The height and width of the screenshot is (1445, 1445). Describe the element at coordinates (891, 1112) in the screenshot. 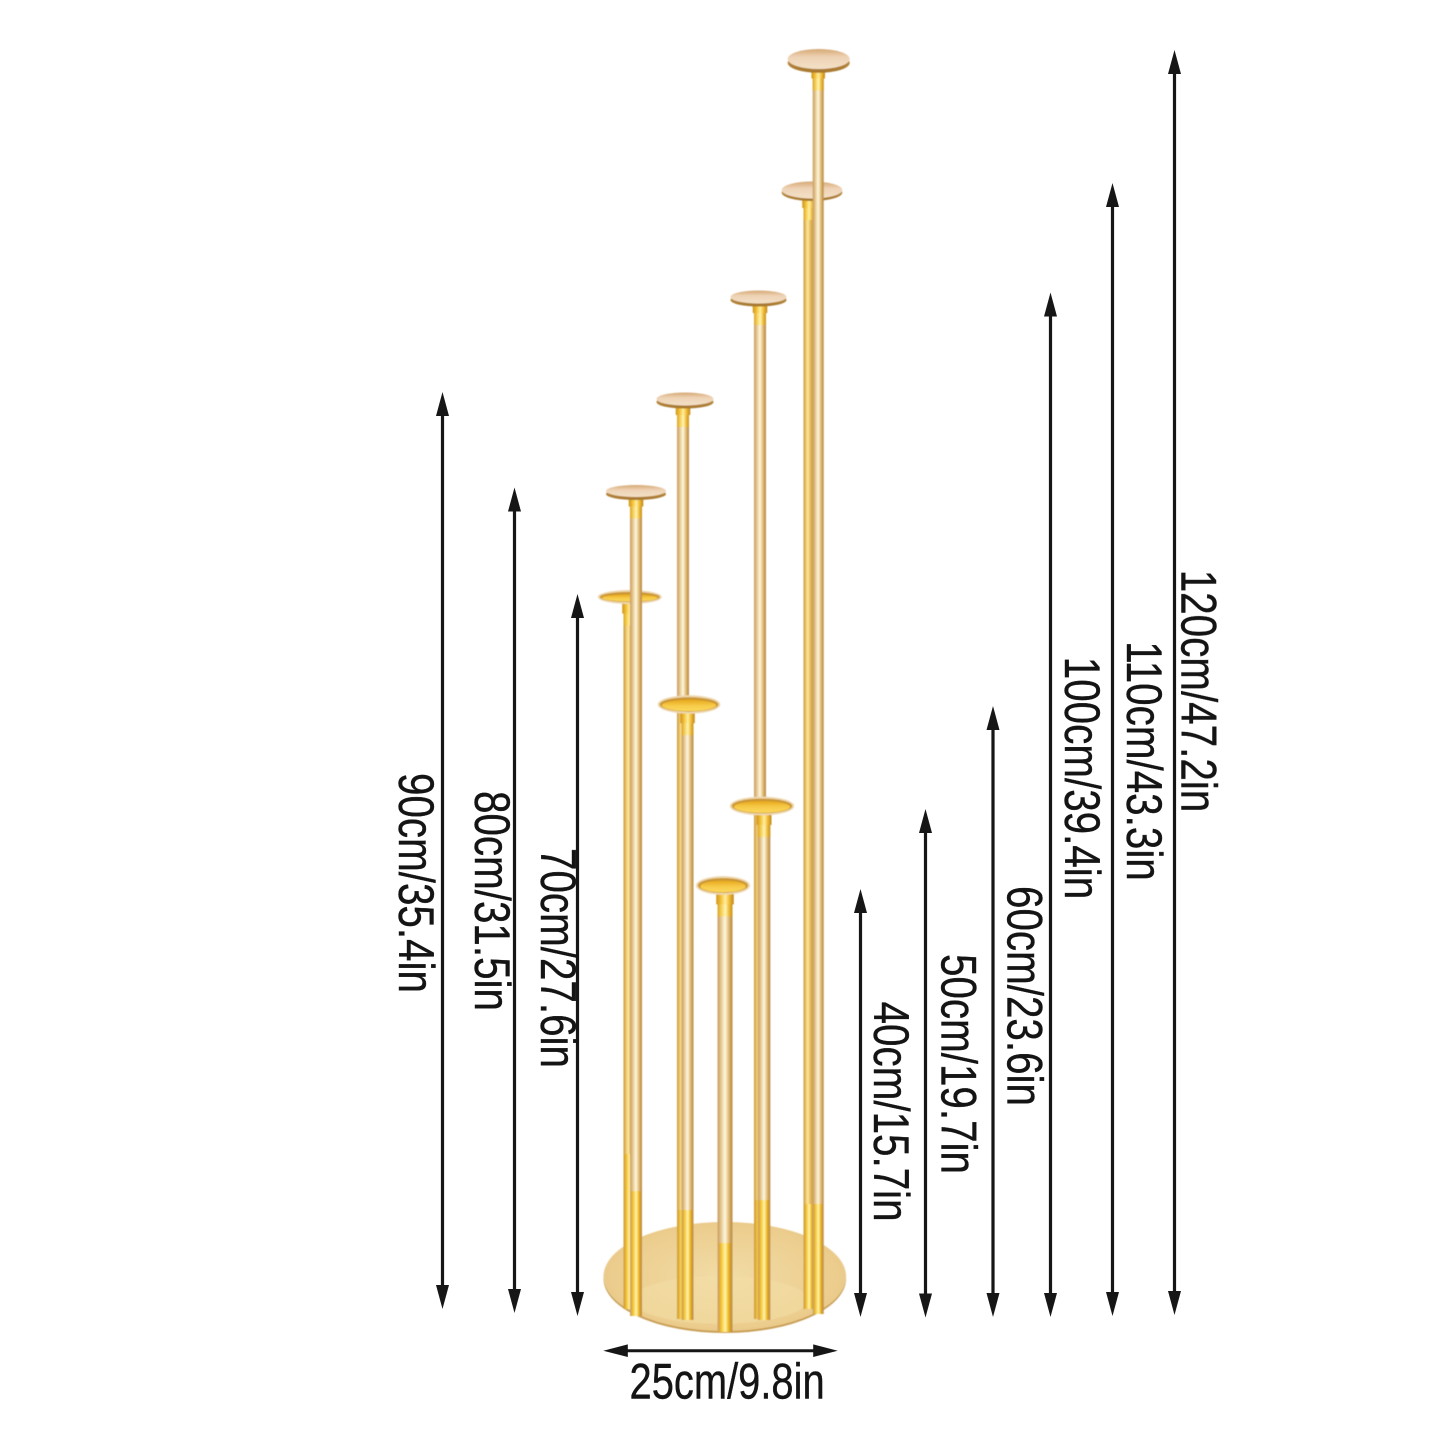

I see `svg-text: 40cm/15.7in` at that location.